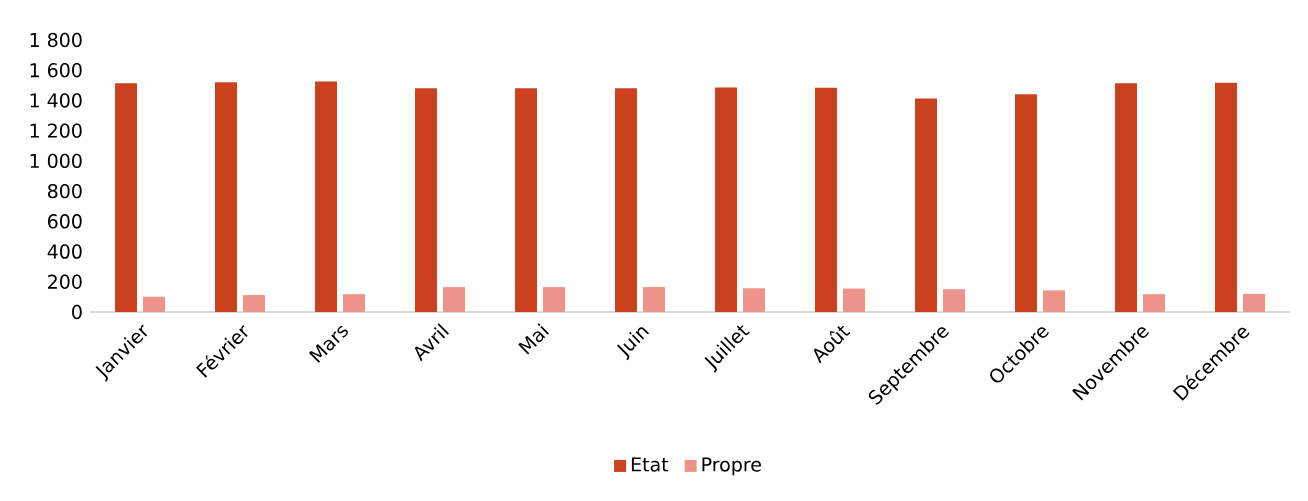  I want to click on y-tick-label: 1 400, so click(56, 100).